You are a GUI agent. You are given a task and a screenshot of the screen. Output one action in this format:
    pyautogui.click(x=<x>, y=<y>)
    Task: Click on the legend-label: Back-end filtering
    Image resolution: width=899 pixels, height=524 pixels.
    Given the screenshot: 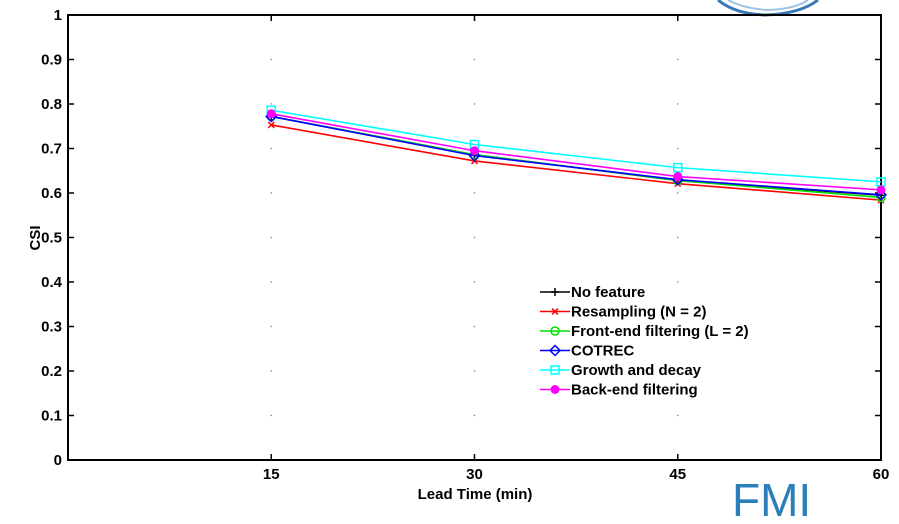 What is the action you would take?
    pyautogui.click(x=634, y=390)
    